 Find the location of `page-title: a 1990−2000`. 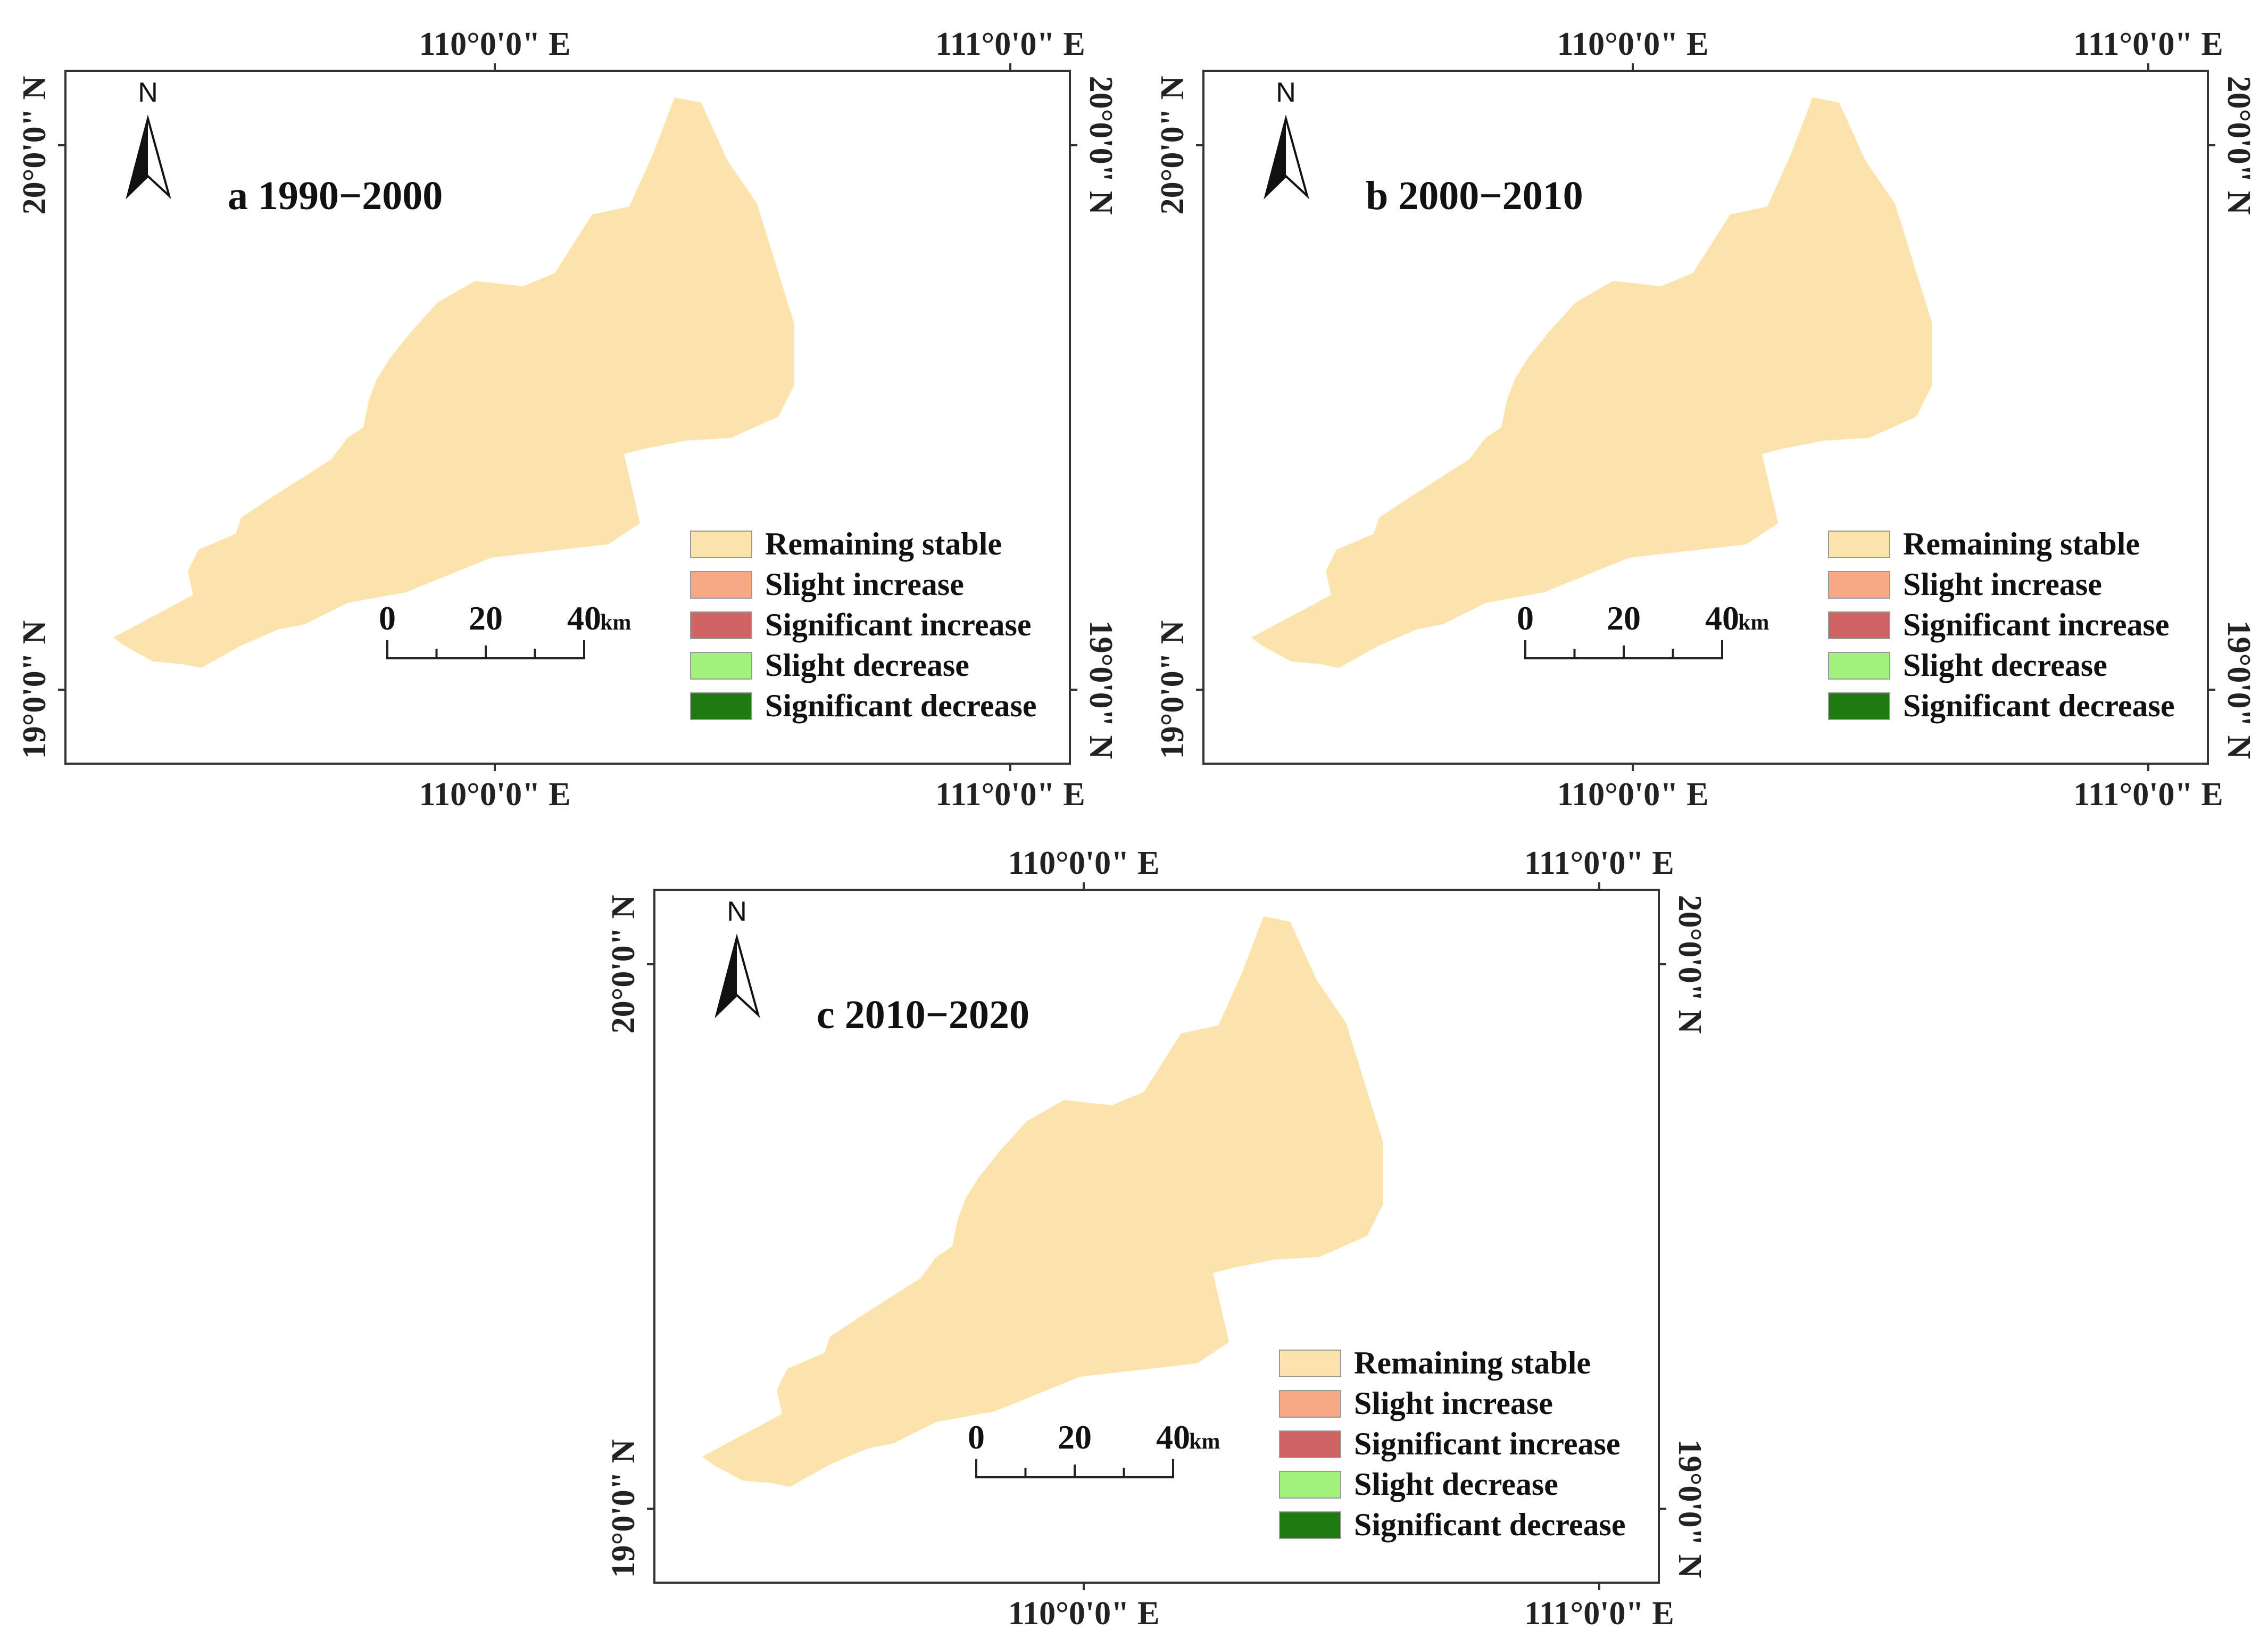

page-title: a 1990−2000 is located at coordinates (335, 195).